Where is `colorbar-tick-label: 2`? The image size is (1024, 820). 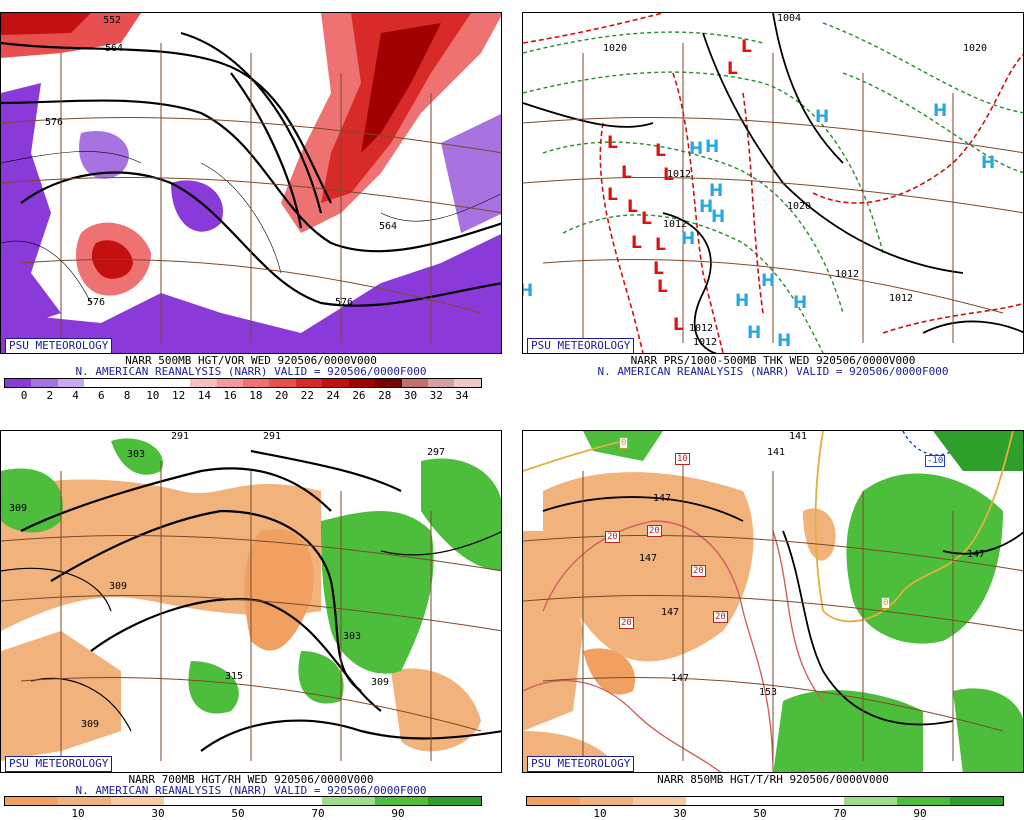
colorbar-tick-label: 2 is located at coordinates (50, 395).